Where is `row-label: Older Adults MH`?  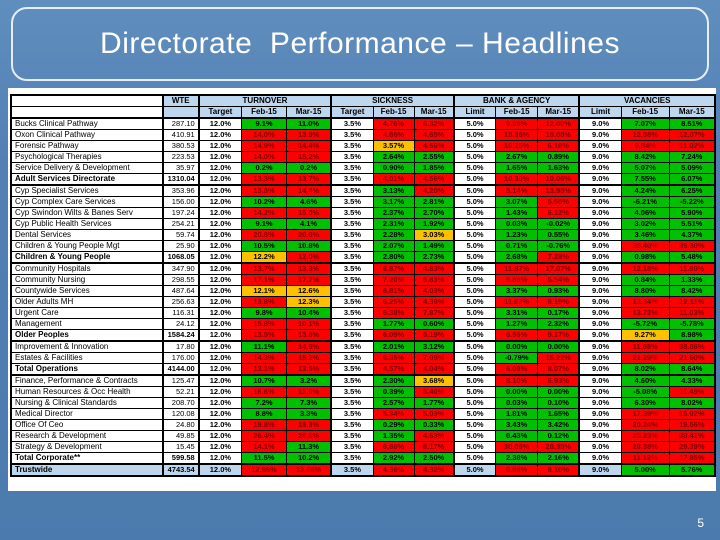
row-label: Older Adults MH is located at coordinates (87, 302).